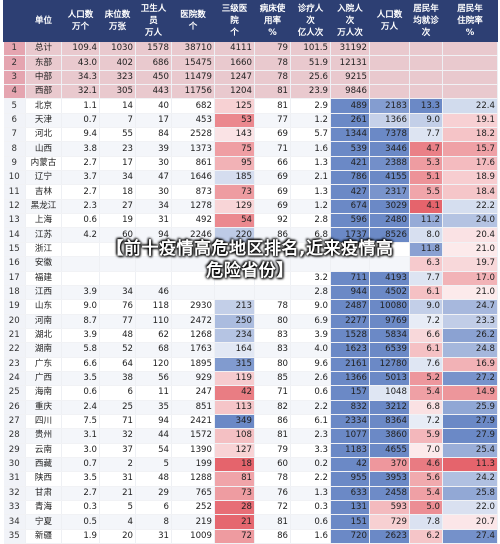  I want to click on table-cell: 151, so click(350, 522).